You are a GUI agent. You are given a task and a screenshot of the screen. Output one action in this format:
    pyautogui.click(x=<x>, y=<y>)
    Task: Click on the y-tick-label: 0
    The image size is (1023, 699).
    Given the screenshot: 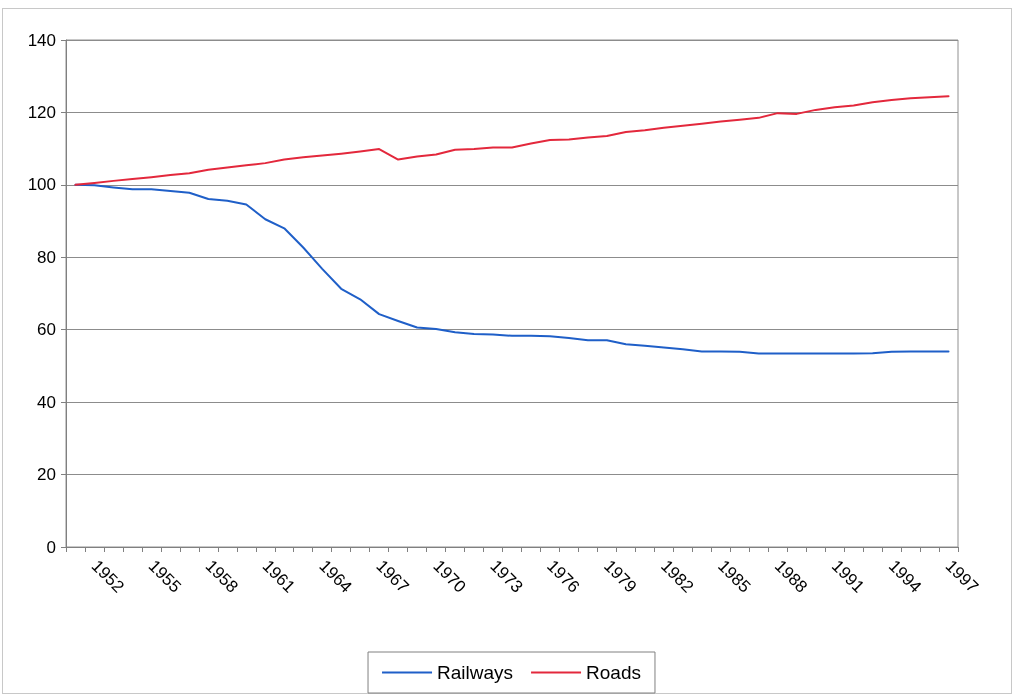 What is the action you would take?
    pyautogui.click(x=51, y=547)
    